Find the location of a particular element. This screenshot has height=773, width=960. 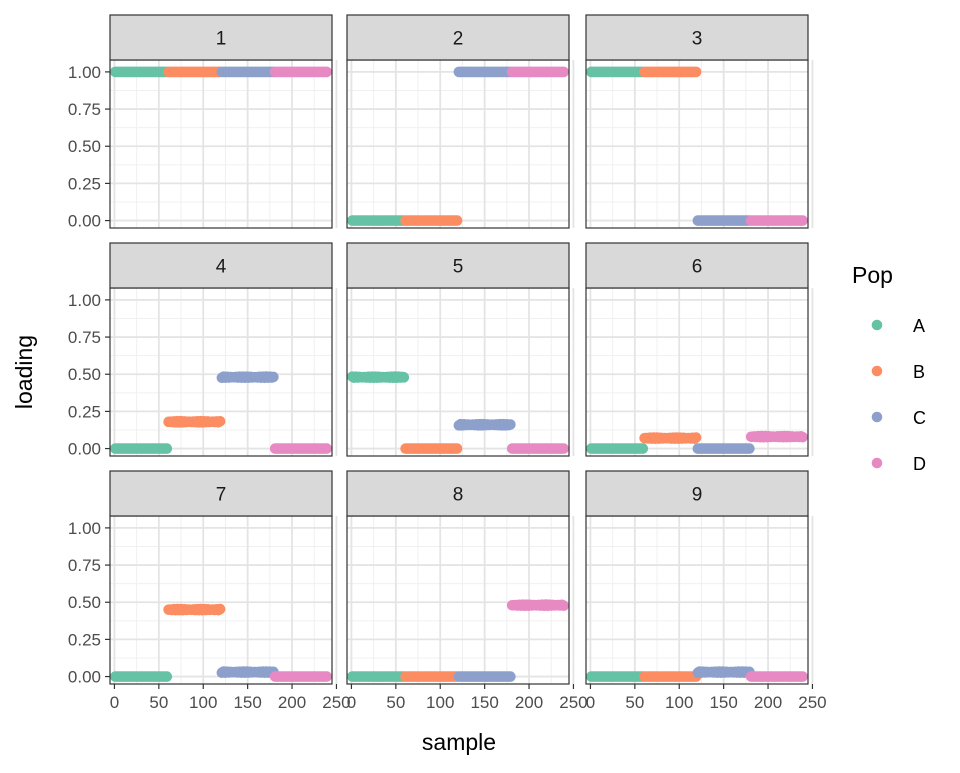

facet-strip-label: 1 is located at coordinates (221, 39).